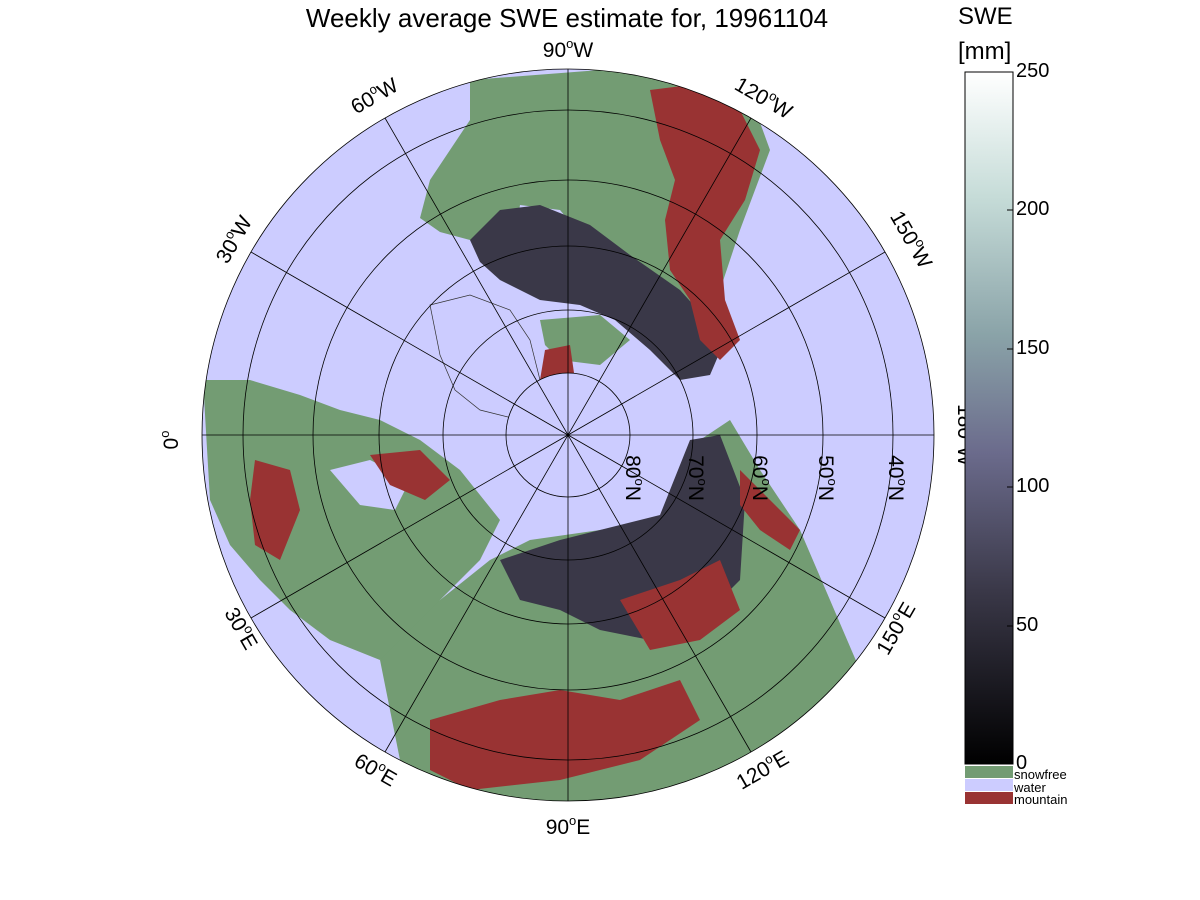 The image size is (1200, 900). What do you see at coordinates (1033, 209) in the screenshot?
I see `colorbar-tick-200: 200` at bounding box center [1033, 209].